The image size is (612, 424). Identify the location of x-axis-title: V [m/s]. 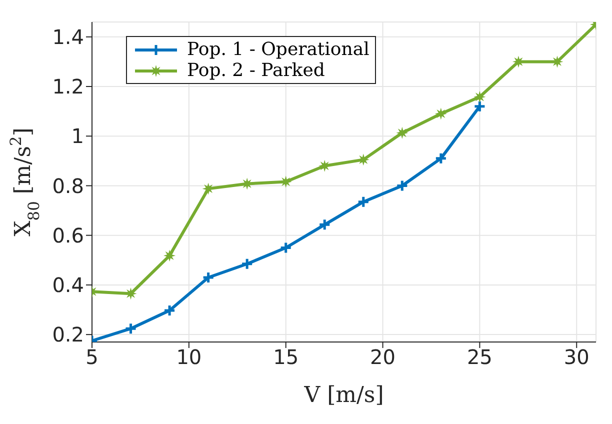
(343, 395).